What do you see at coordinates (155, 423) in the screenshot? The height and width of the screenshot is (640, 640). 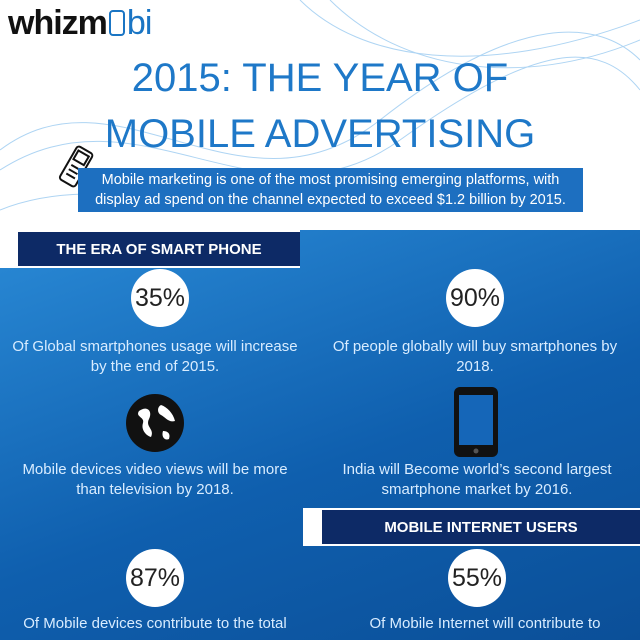 I see `globe-icon` at bounding box center [155, 423].